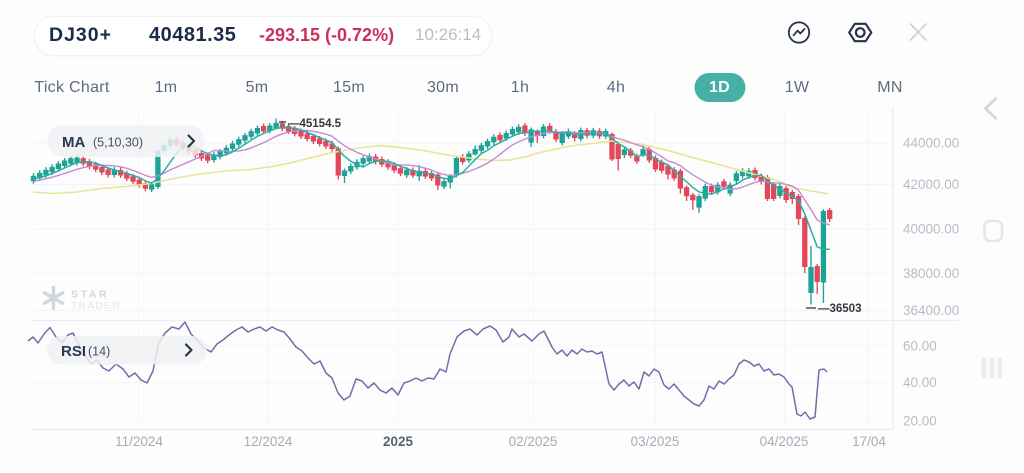  Describe the element at coordinates (268, 441) in the screenshot. I see `svg-text: 12/2024` at that location.